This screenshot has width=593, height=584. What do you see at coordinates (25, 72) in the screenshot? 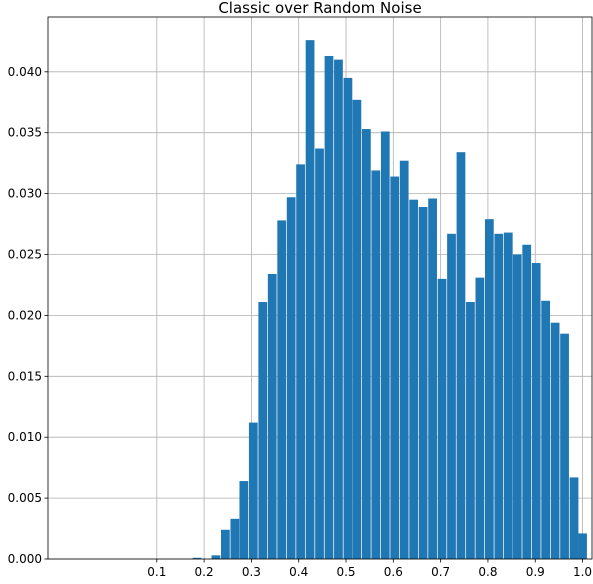
I see `y-tick-label: 0.040` at bounding box center [25, 72].